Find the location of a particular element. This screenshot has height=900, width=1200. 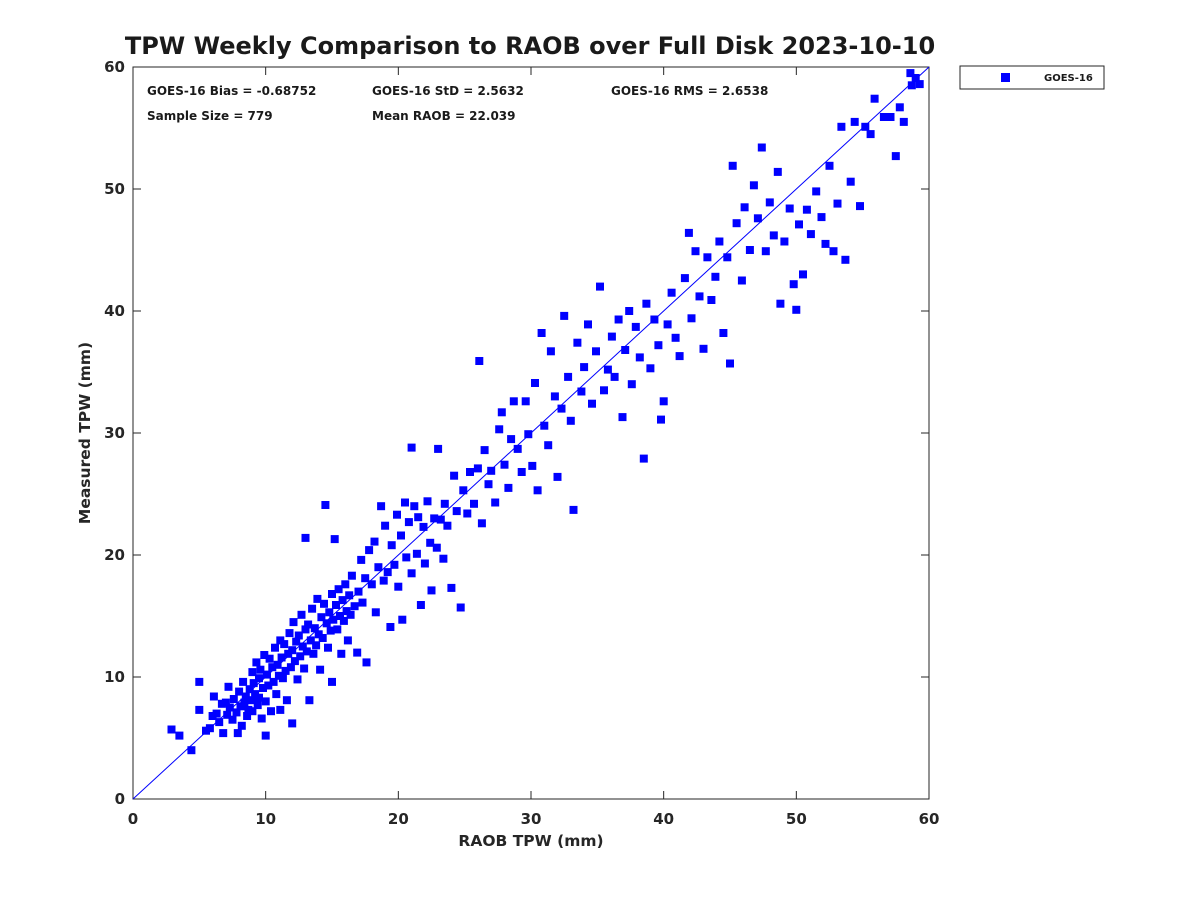

x-axis-label: RAOB TPW (mm) is located at coordinates (530, 841).